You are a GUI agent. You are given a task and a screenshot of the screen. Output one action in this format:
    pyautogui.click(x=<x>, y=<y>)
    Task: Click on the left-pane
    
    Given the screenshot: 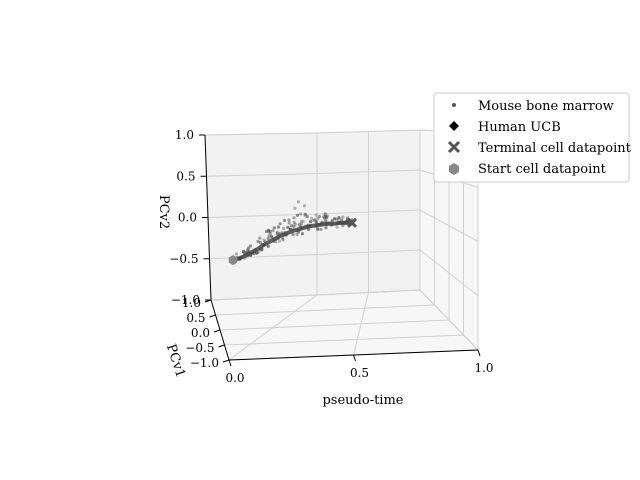 What is the action you would take?
    pyautogui.click(x=261, y=216)
    